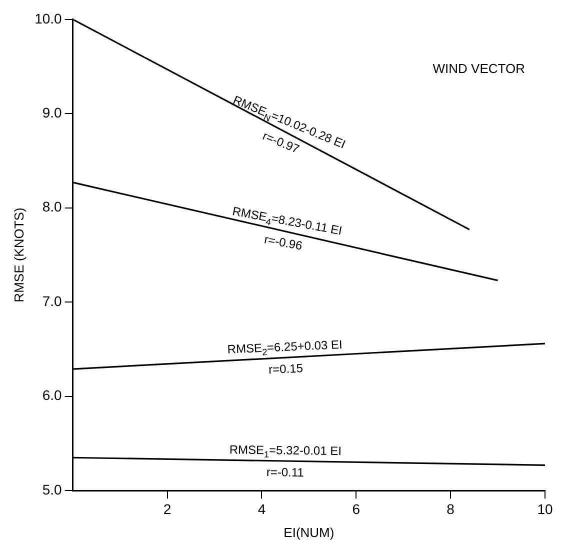 This screenshot has width=567, height=553. Describe the element at coordinates (285, 472) in the screenshot. I see `annotation: r=-0.11` at that location.